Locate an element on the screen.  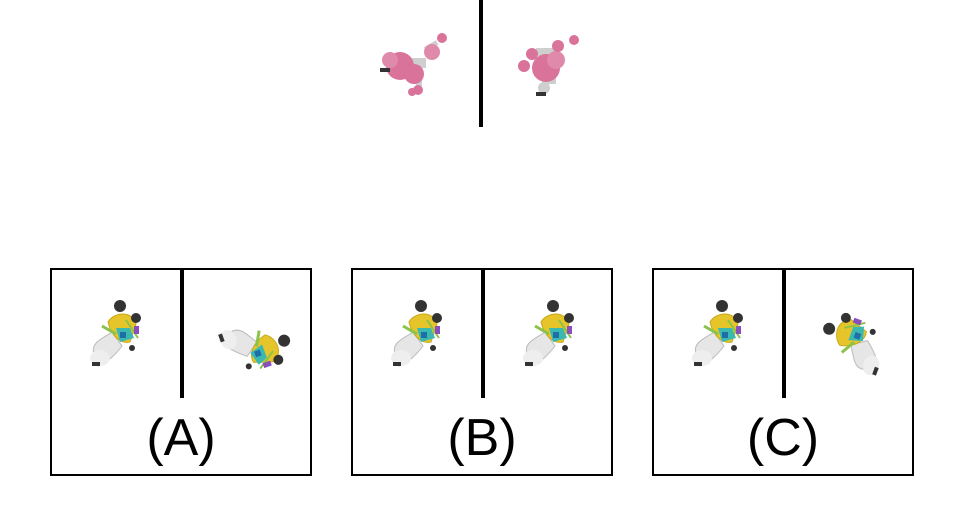
option-a: (A) is located at coordinates (181, 372).